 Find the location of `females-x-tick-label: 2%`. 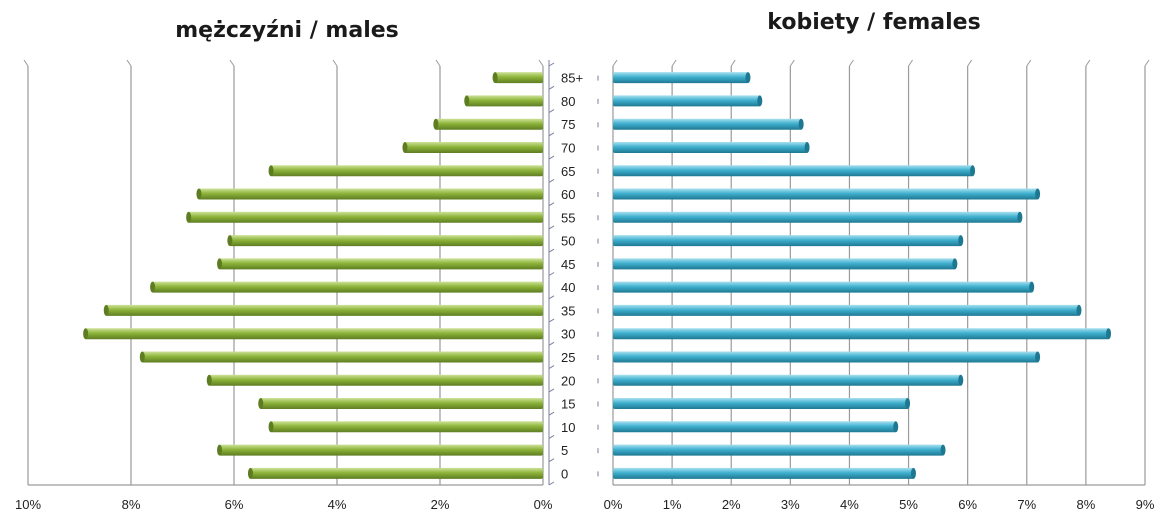

females-x-tick-label: 2% is located at coordinates (731, 504).